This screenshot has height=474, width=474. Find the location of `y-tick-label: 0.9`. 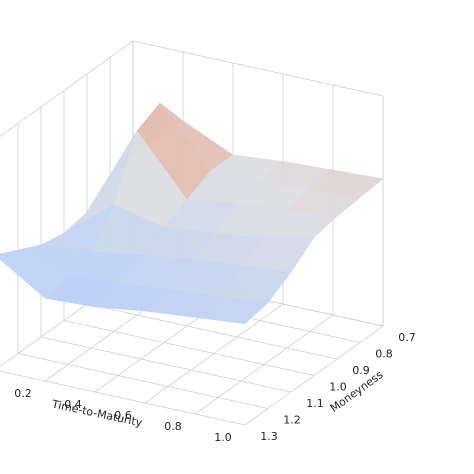

y-tick-label: 0.9 is located at coordinates (361, 370).